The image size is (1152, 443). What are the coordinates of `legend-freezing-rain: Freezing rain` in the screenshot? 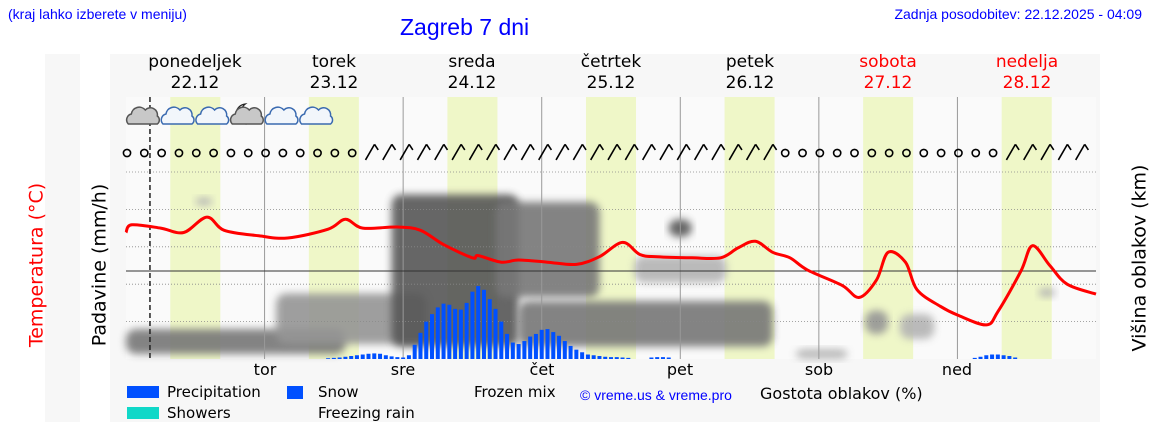 It's located at (366, 413).